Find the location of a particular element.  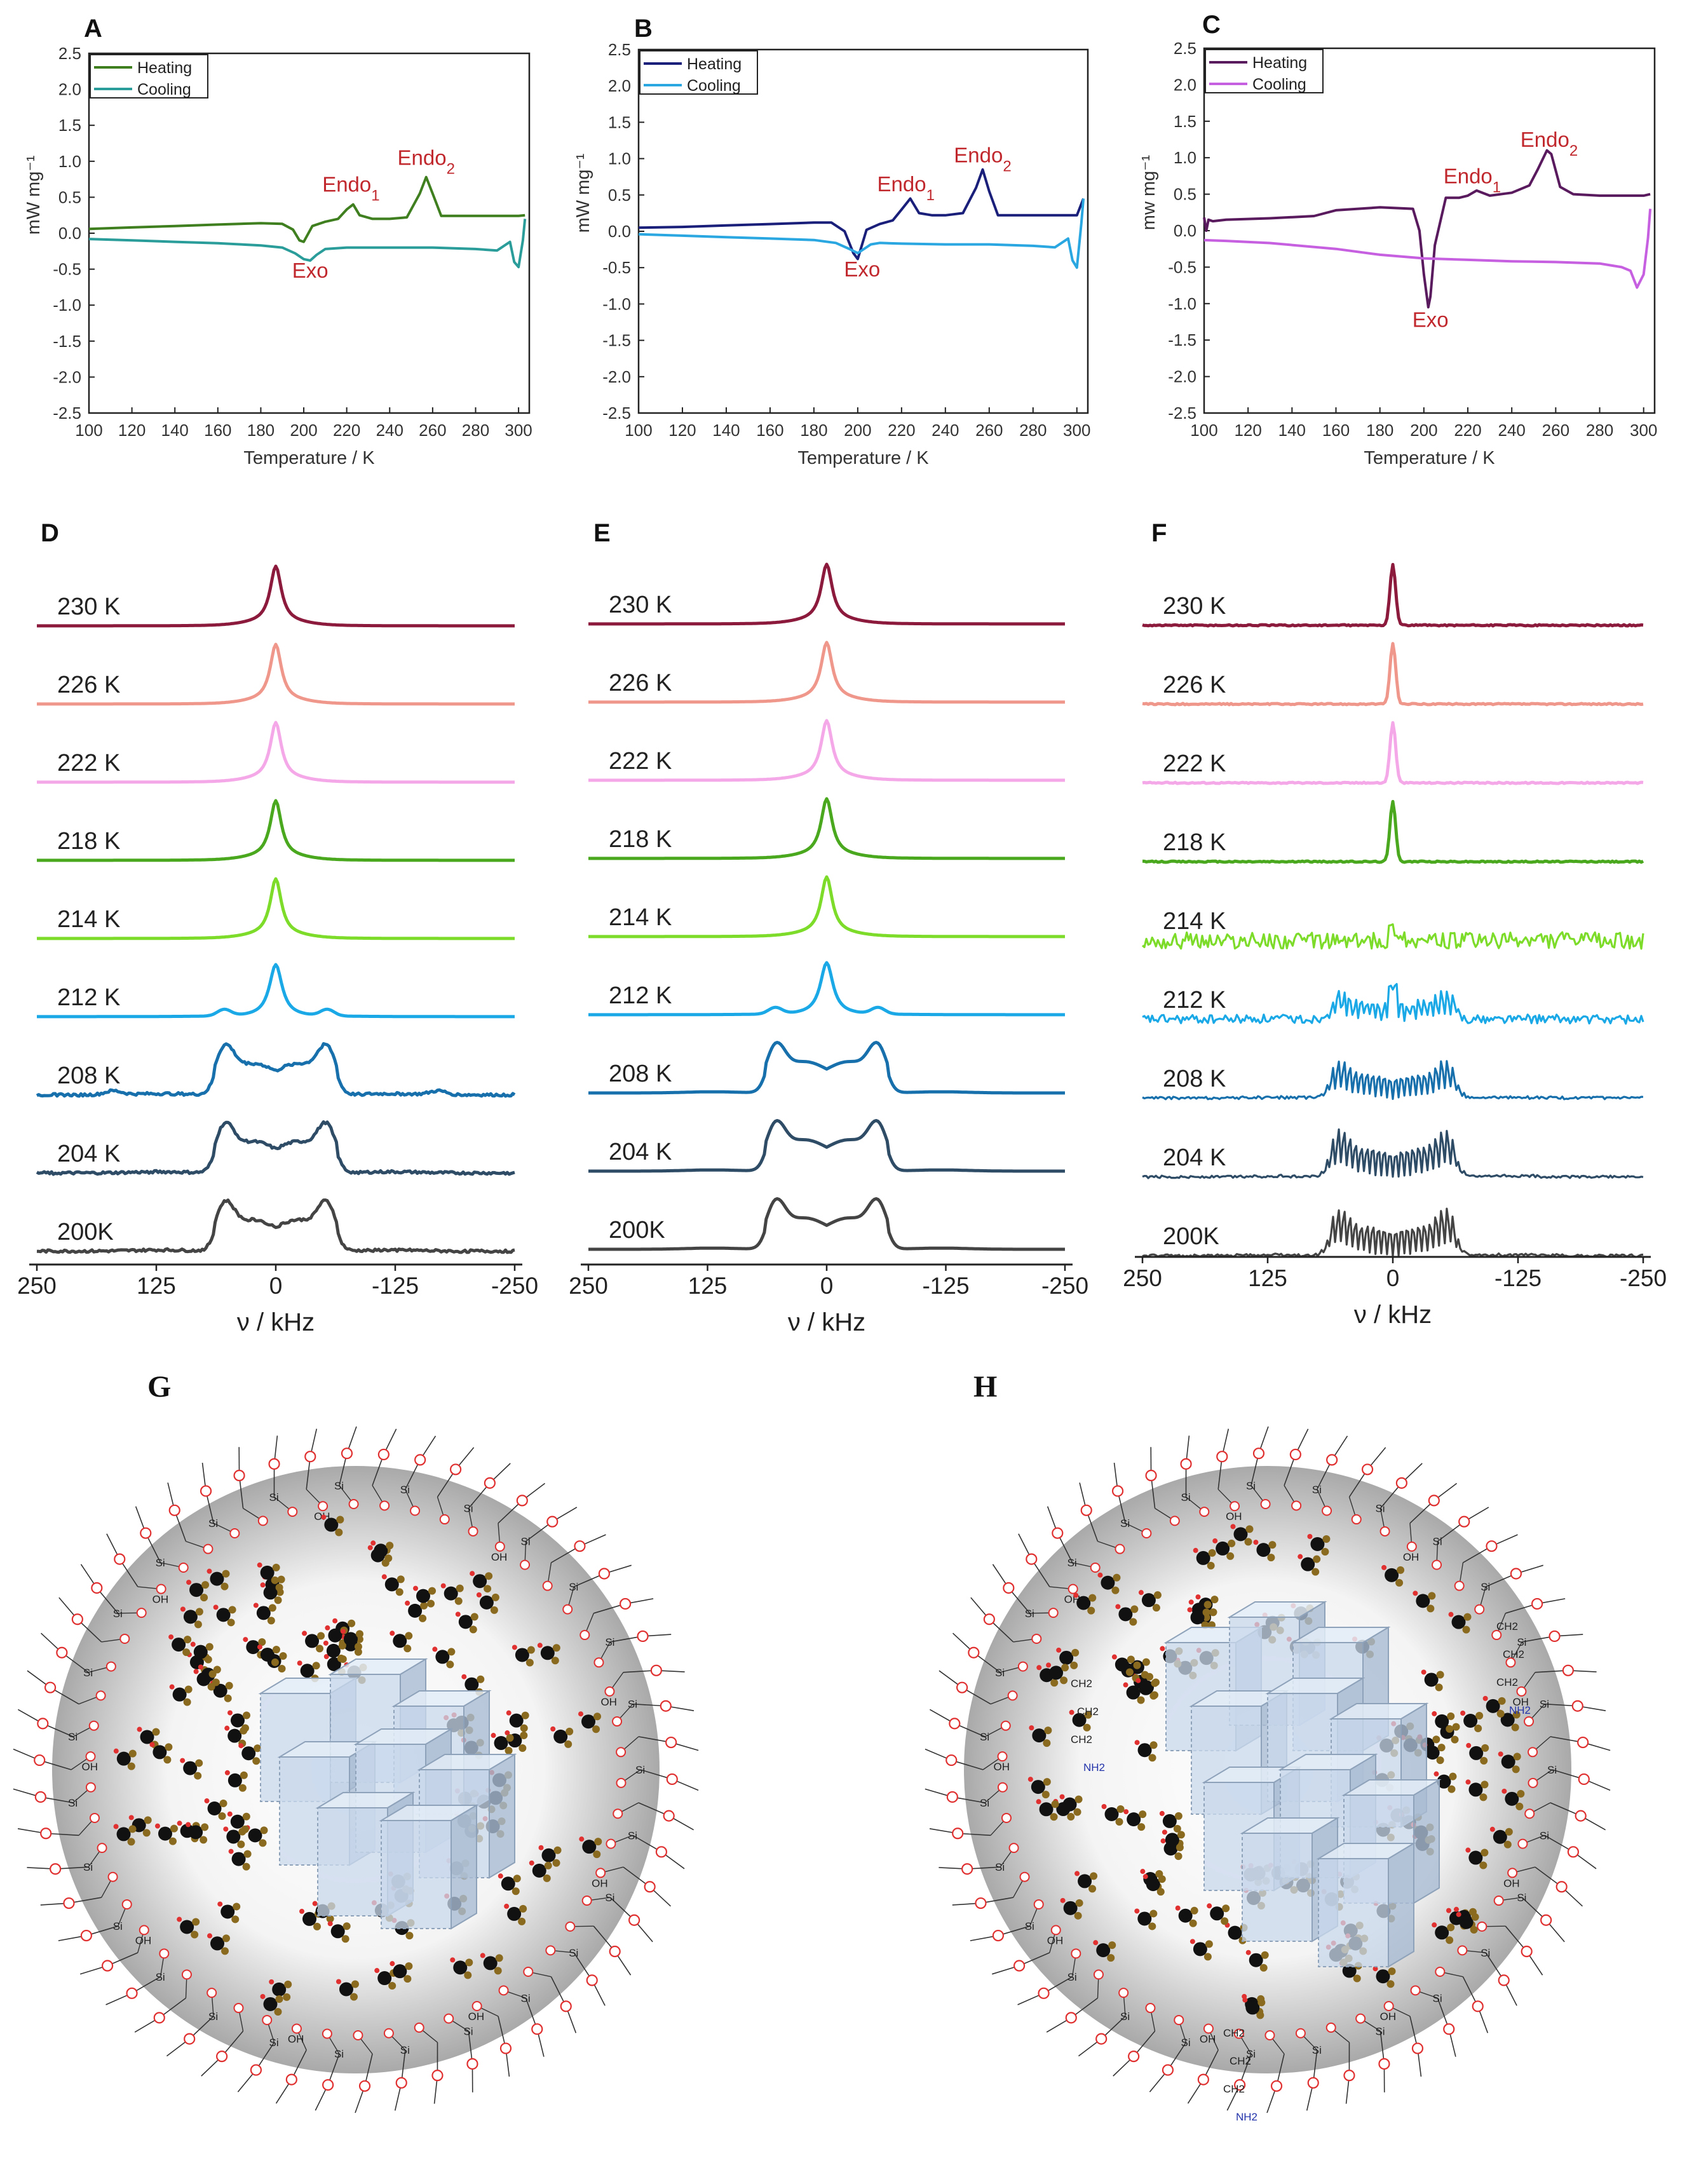

spectrum-line-208k is located at coordinates (826, 1068).